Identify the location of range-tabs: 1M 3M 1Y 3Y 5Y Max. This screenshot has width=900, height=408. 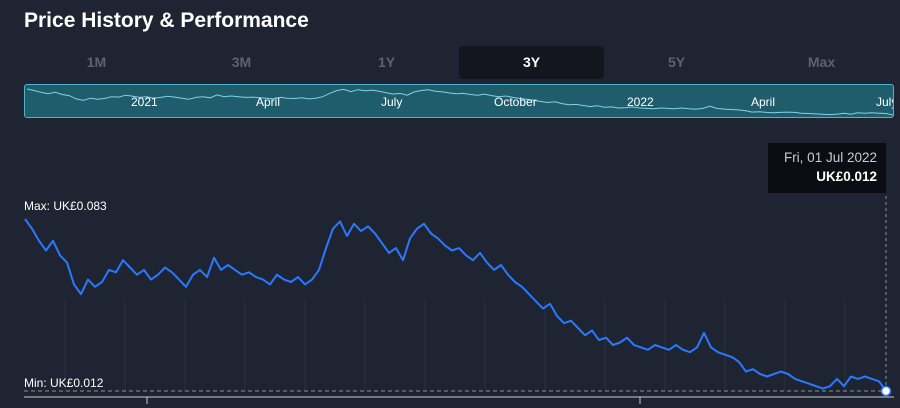
(459, 62).